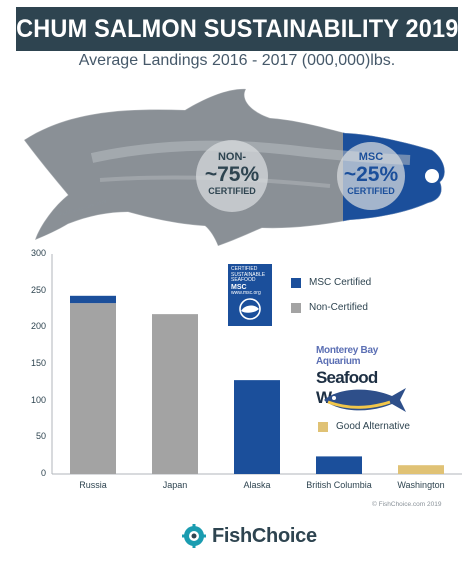 The image size is (474, 564). Describe the element at coordinates (244, 269) in the screenshot. I see `msc-logo-line1: CERTIFIED` at that location.